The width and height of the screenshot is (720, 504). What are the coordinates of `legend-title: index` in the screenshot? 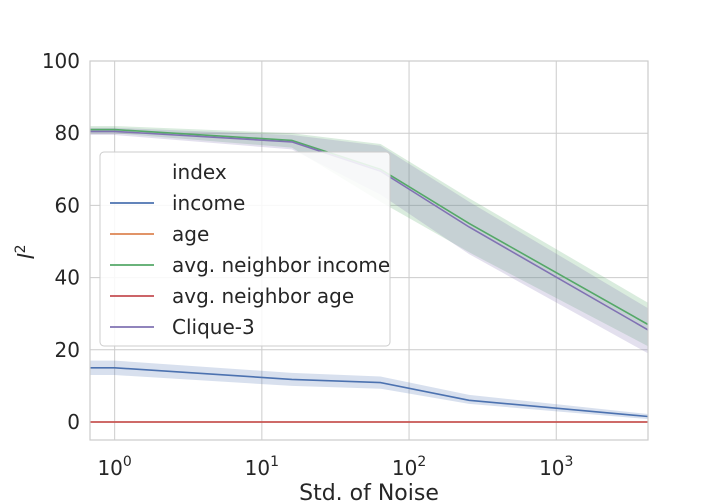 It's located at (199, 172).